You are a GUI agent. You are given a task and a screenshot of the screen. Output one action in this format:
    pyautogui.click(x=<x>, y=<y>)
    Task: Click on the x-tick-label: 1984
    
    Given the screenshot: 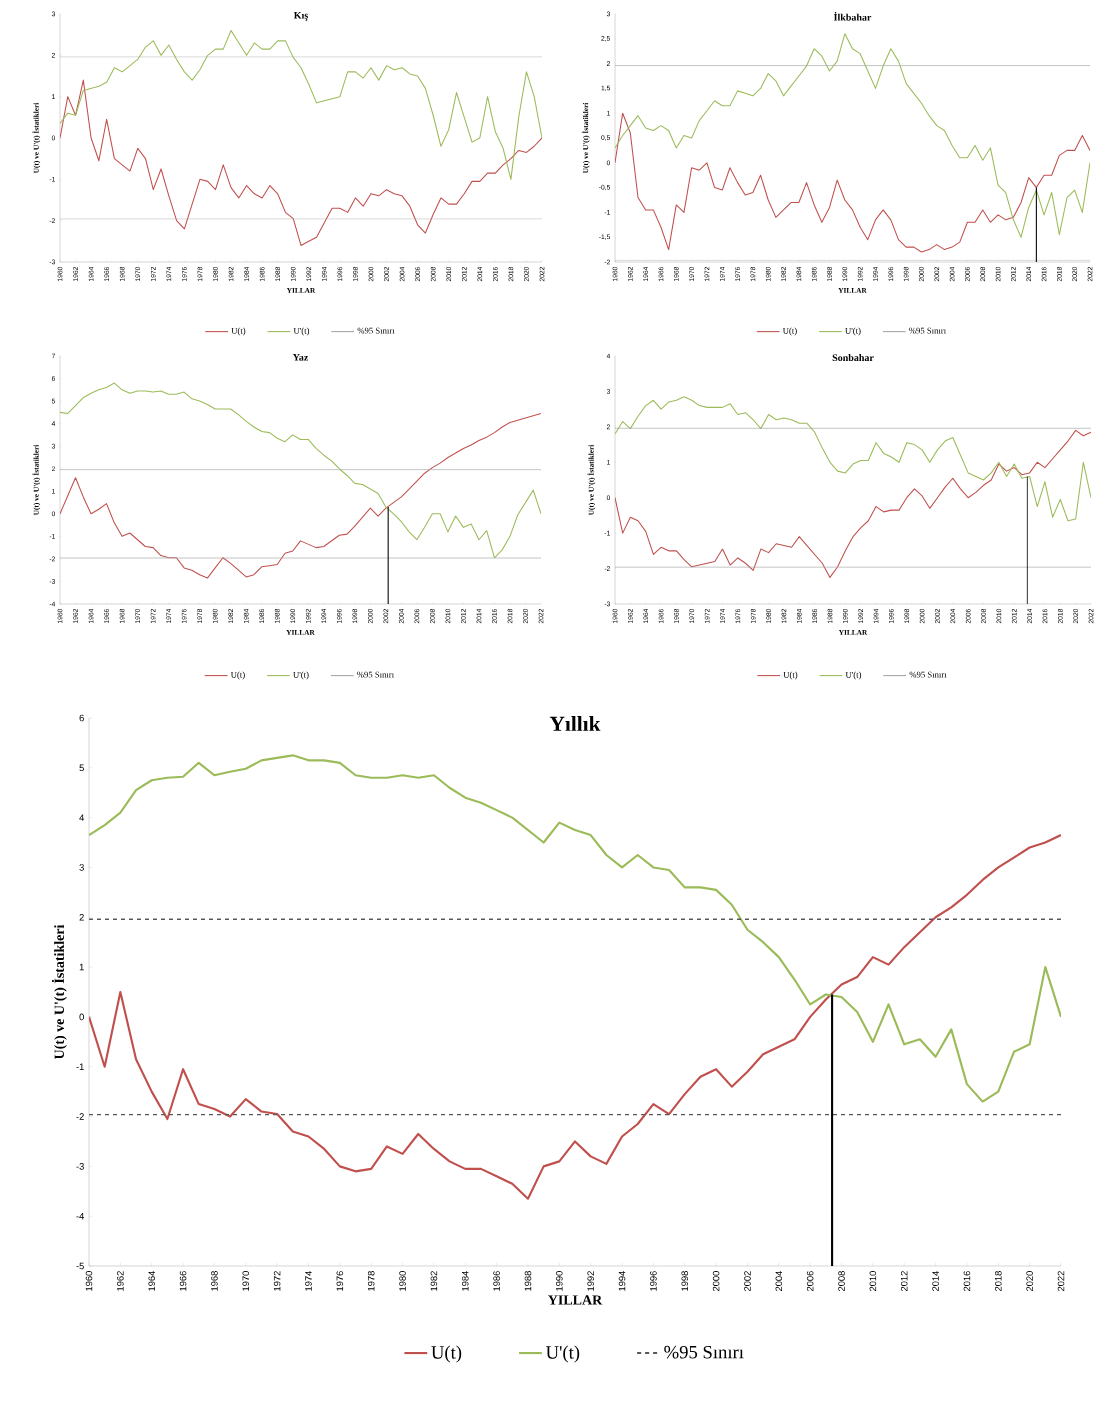 What is the action you would take?
    pyautogui.click(x=465, y=1280)
    